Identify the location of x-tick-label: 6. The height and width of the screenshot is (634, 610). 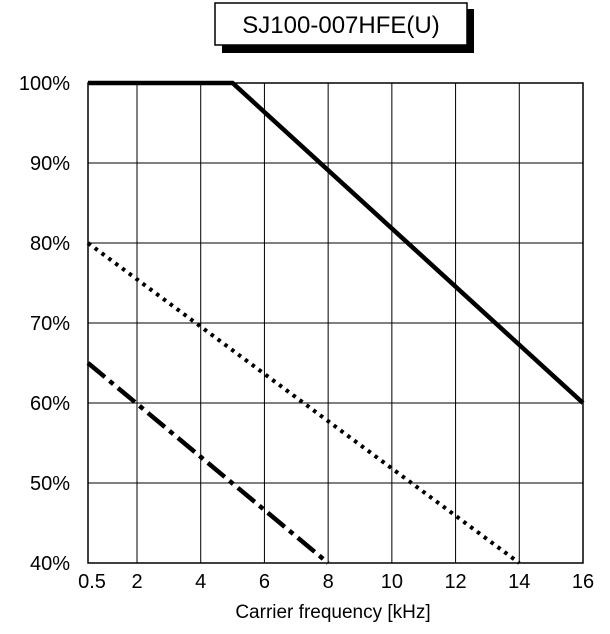
(264, 582).